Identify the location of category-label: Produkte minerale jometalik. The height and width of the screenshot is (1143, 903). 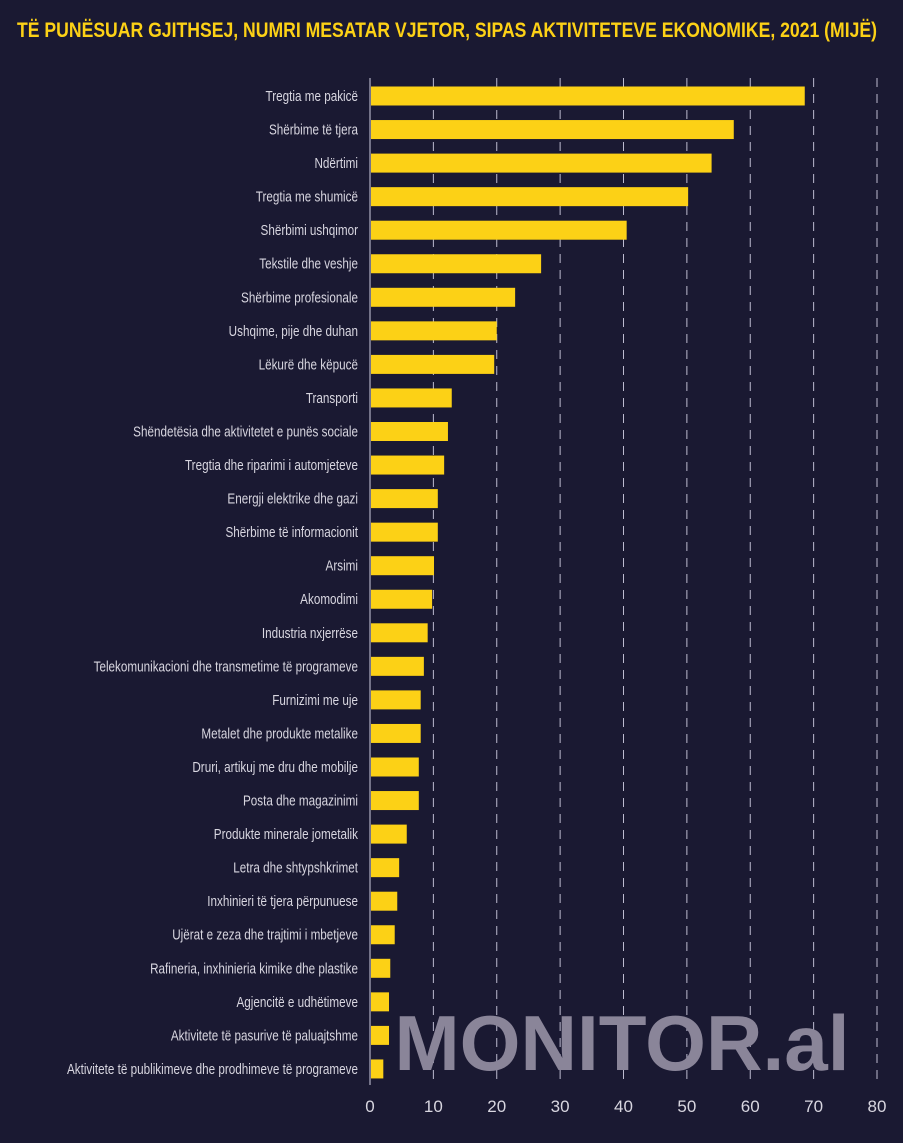
(286, 834).